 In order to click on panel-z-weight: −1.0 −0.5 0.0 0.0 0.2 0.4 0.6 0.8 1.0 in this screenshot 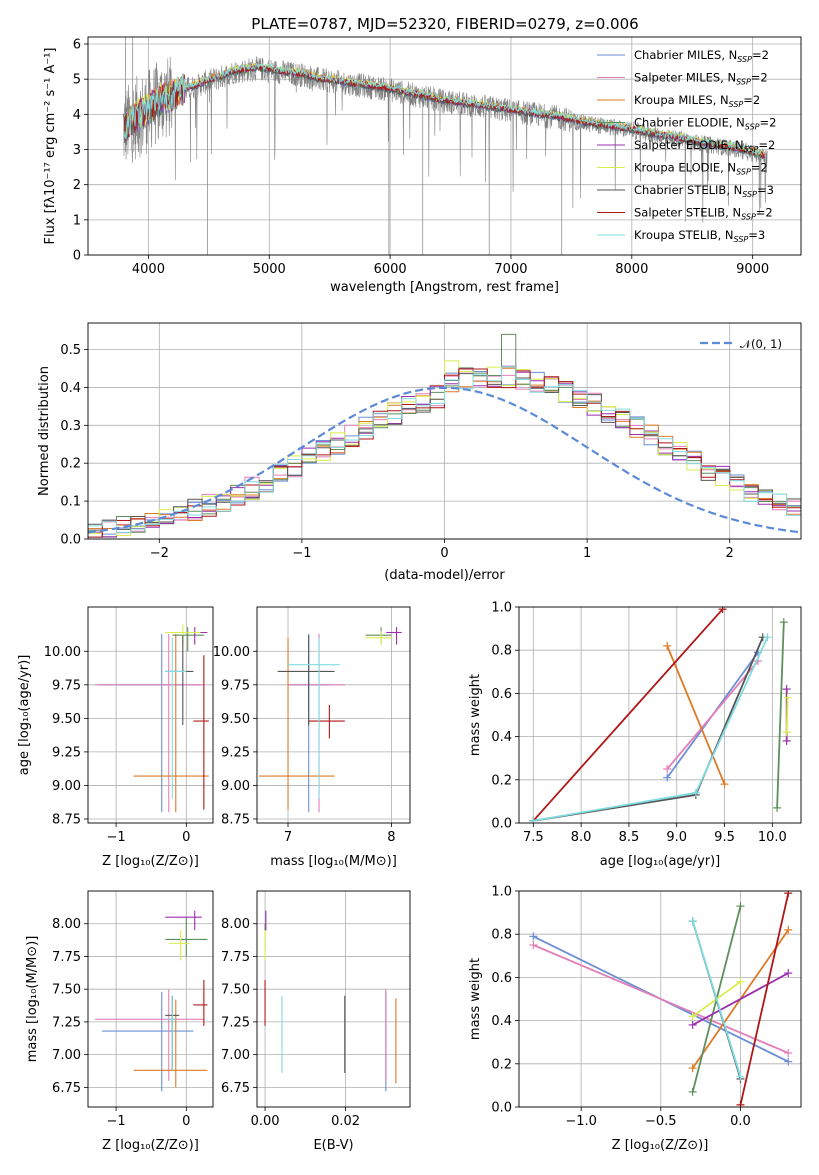, I will do `click(646, 1007)`.